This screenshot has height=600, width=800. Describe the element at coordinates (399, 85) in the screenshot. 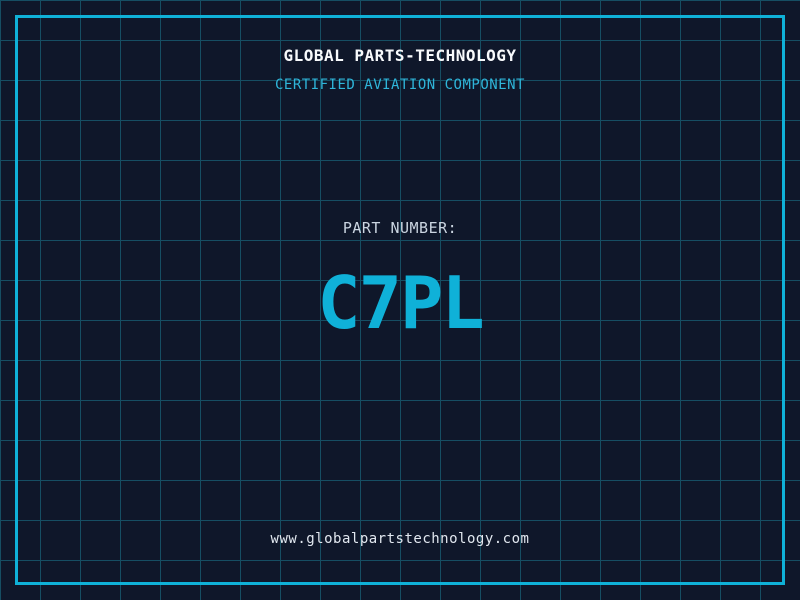

I see `certification-subtitle: CERTIFIED AVIATION COMPONENT` at that location.